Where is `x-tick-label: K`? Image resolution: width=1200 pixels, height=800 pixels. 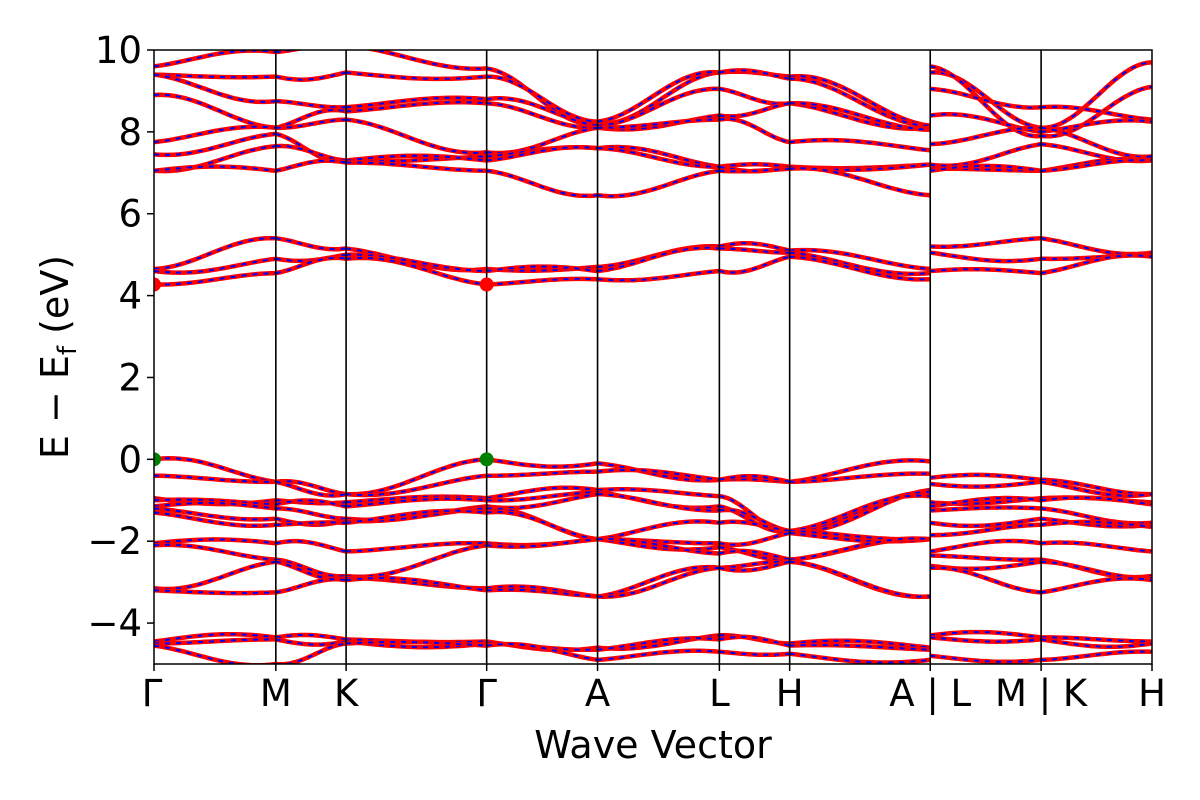
x-tick-label: K is located at coordinates (347, 693).